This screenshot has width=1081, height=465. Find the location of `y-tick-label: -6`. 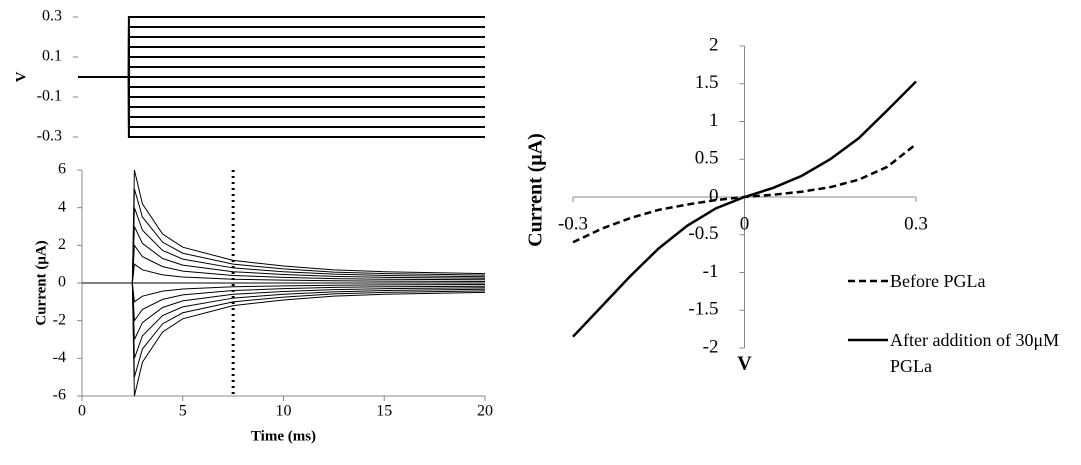

y-tick-label: -6 is located at coordinates (59, 395).